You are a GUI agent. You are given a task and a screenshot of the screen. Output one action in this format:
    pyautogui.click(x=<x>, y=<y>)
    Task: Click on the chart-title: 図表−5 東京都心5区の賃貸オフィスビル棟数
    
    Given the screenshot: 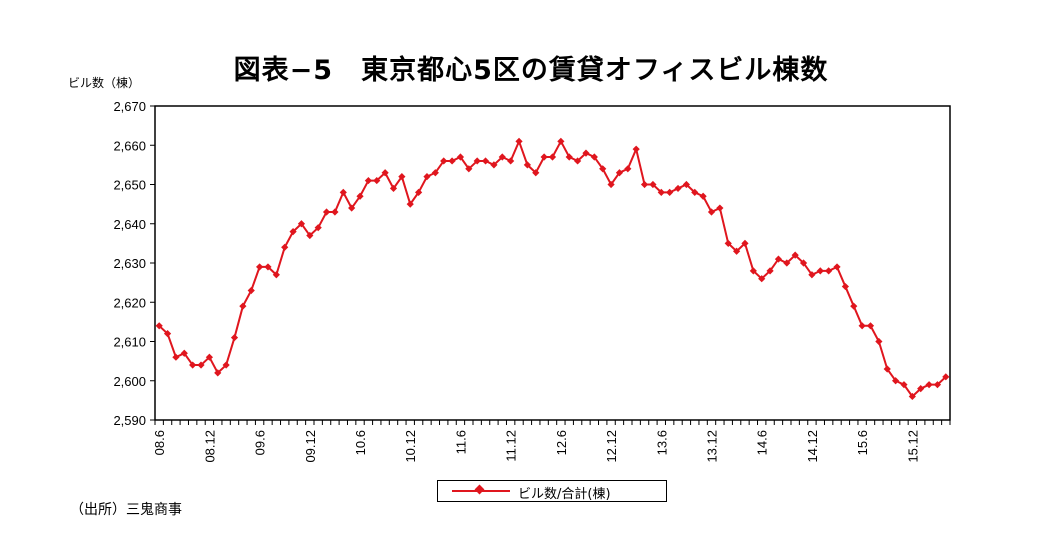 What is the action you would take?
    pyautogui.click(x=531, y=70)
    